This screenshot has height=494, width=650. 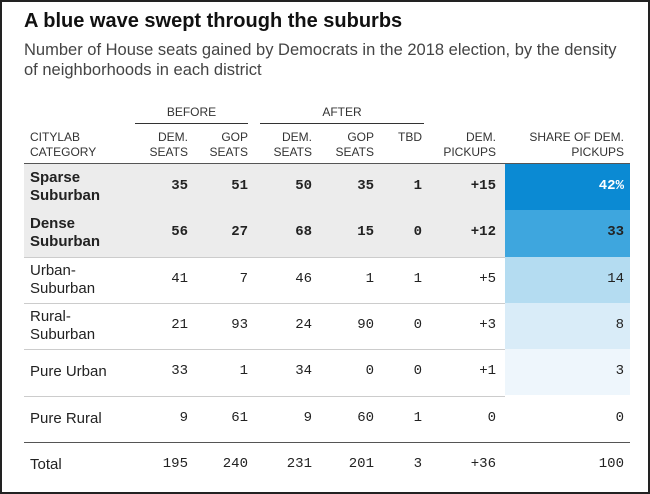 What do you see at coordinates (66, 418) in the screenshot?
I see `row-label: Pure Rural` at bounding box center [66, 418].